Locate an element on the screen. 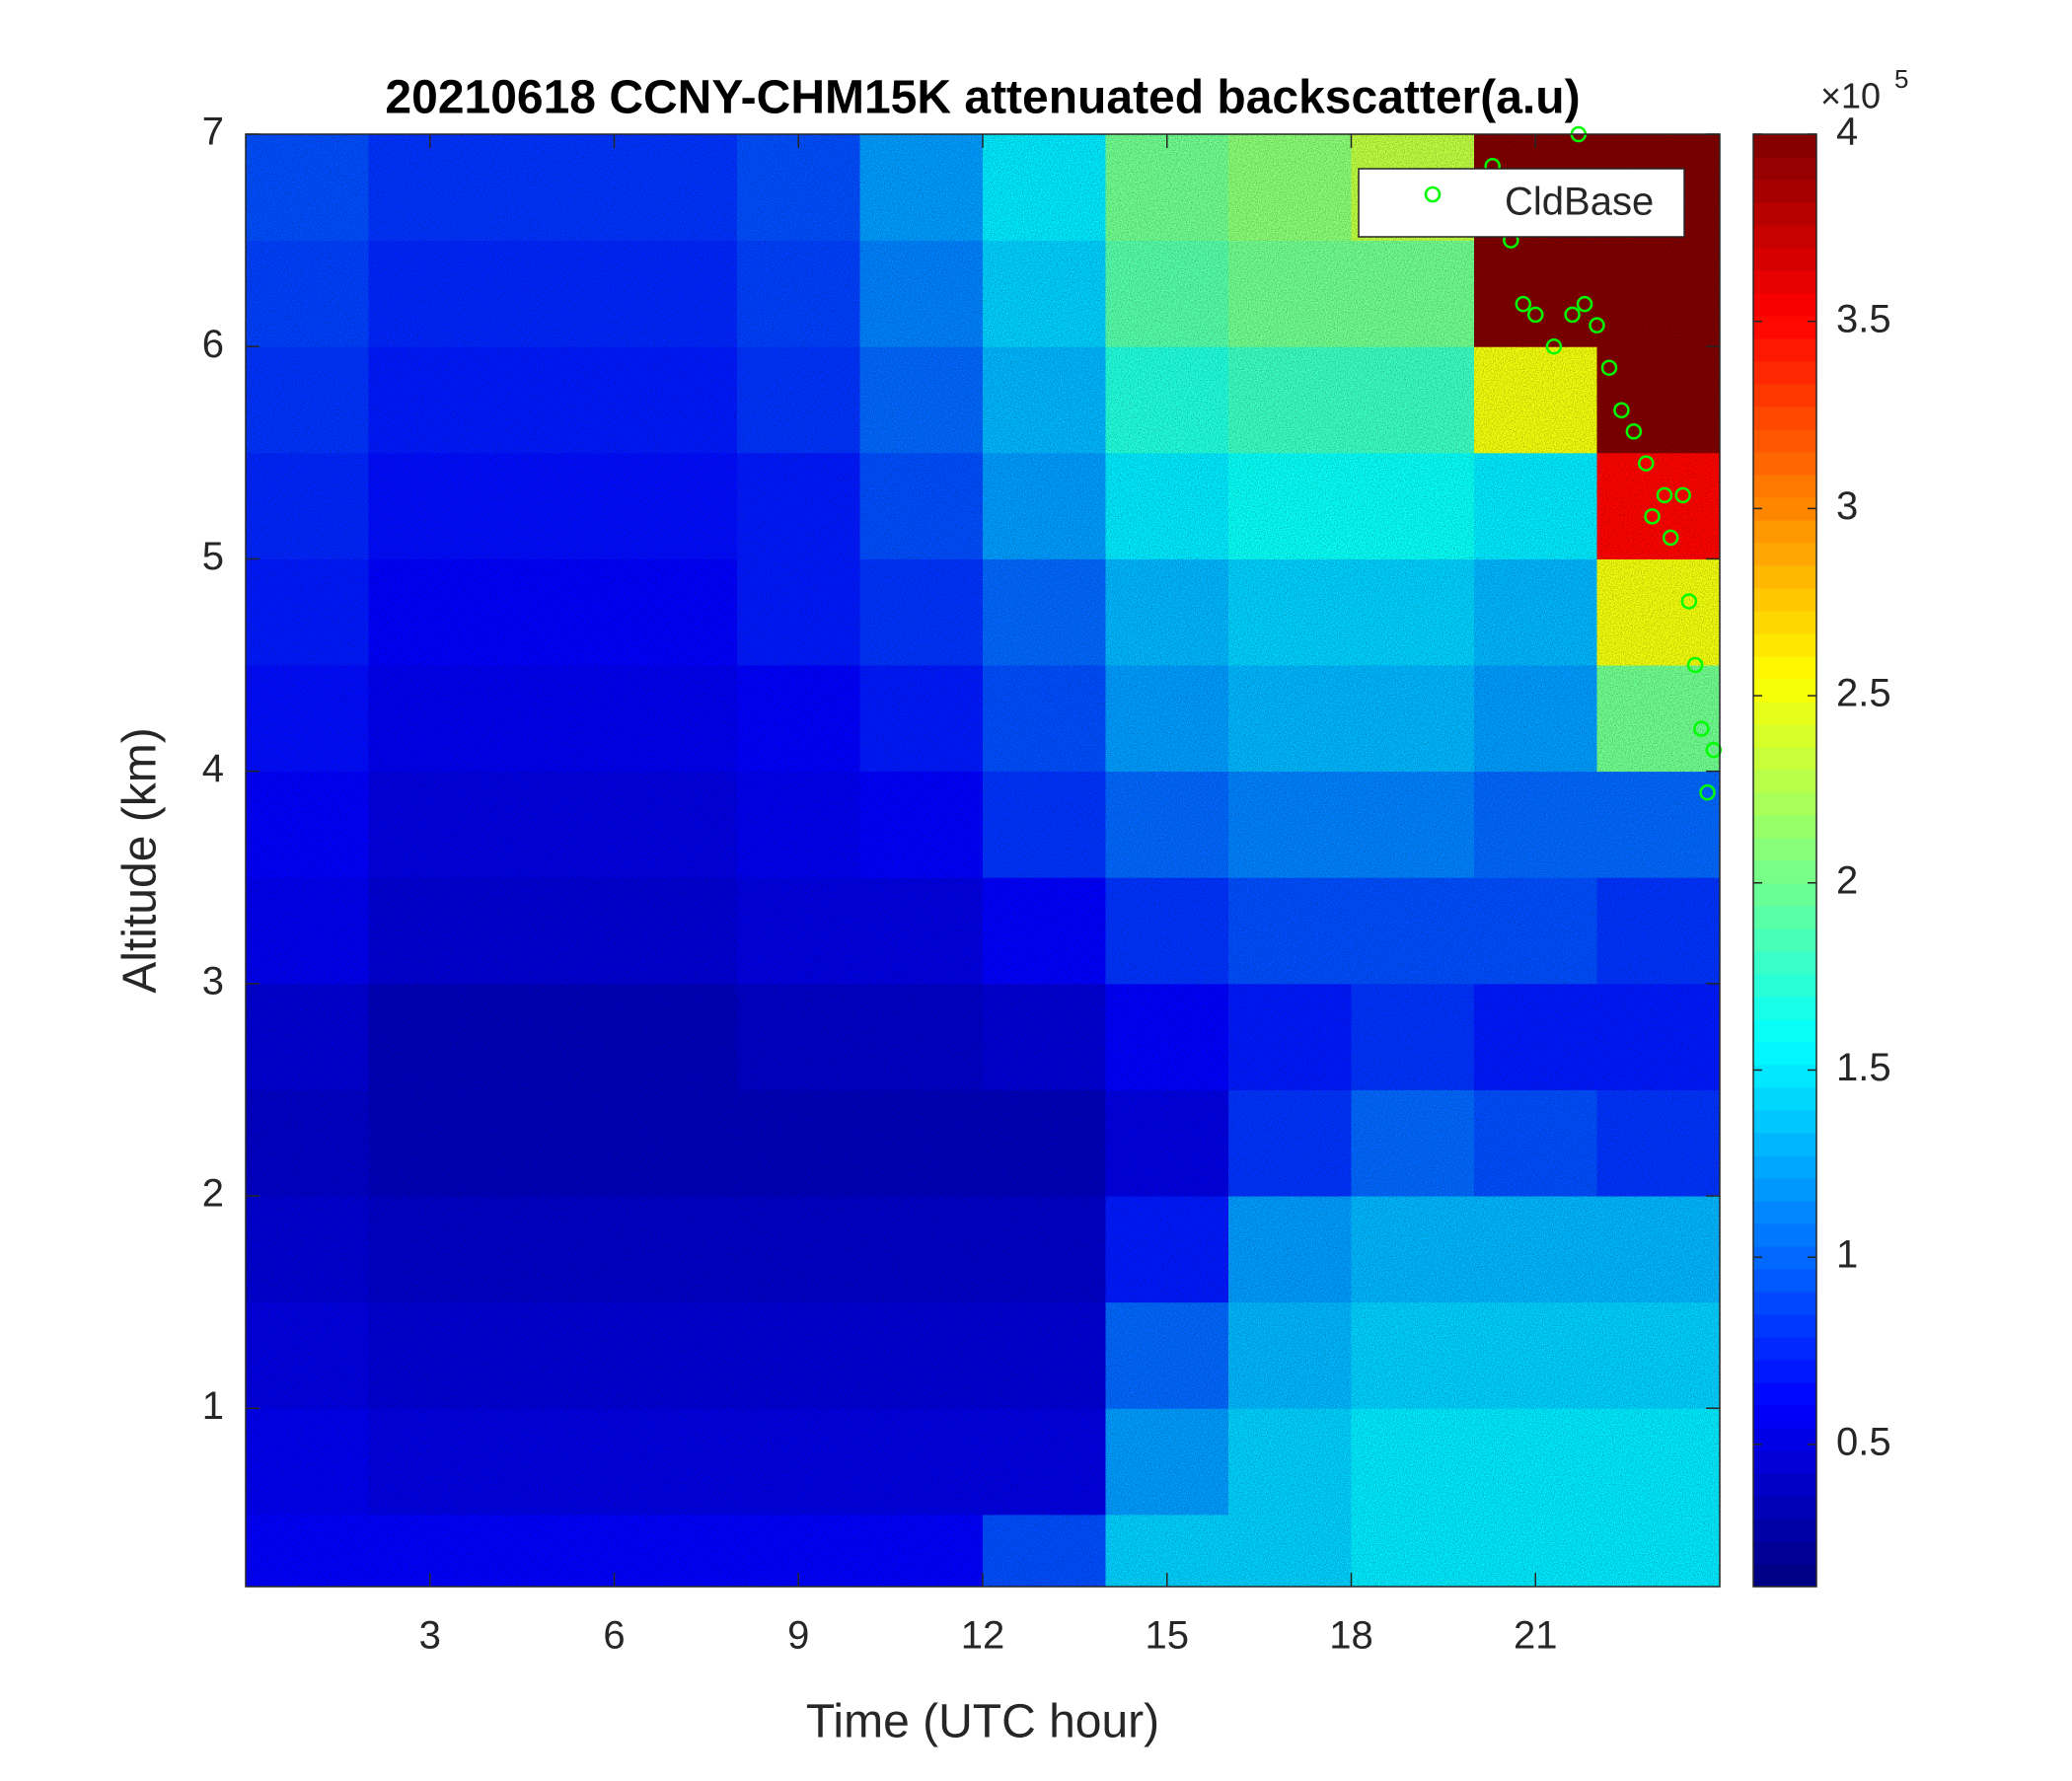 The image size is (2072, 1781). colorbar-exponent: 5 is located at coordinates (1901, 79).